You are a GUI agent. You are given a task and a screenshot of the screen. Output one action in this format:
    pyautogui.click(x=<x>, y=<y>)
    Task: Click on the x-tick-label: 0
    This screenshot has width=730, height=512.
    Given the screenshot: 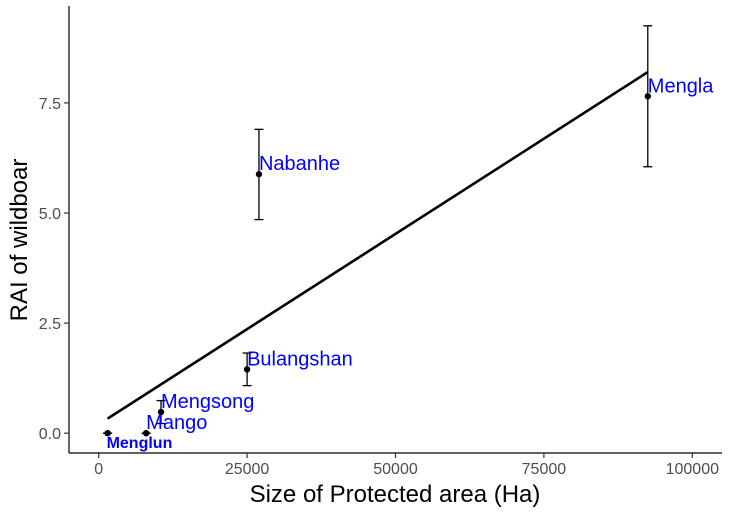 What is the action you would take?
    pyautogui.click(x=98, y=469)
    